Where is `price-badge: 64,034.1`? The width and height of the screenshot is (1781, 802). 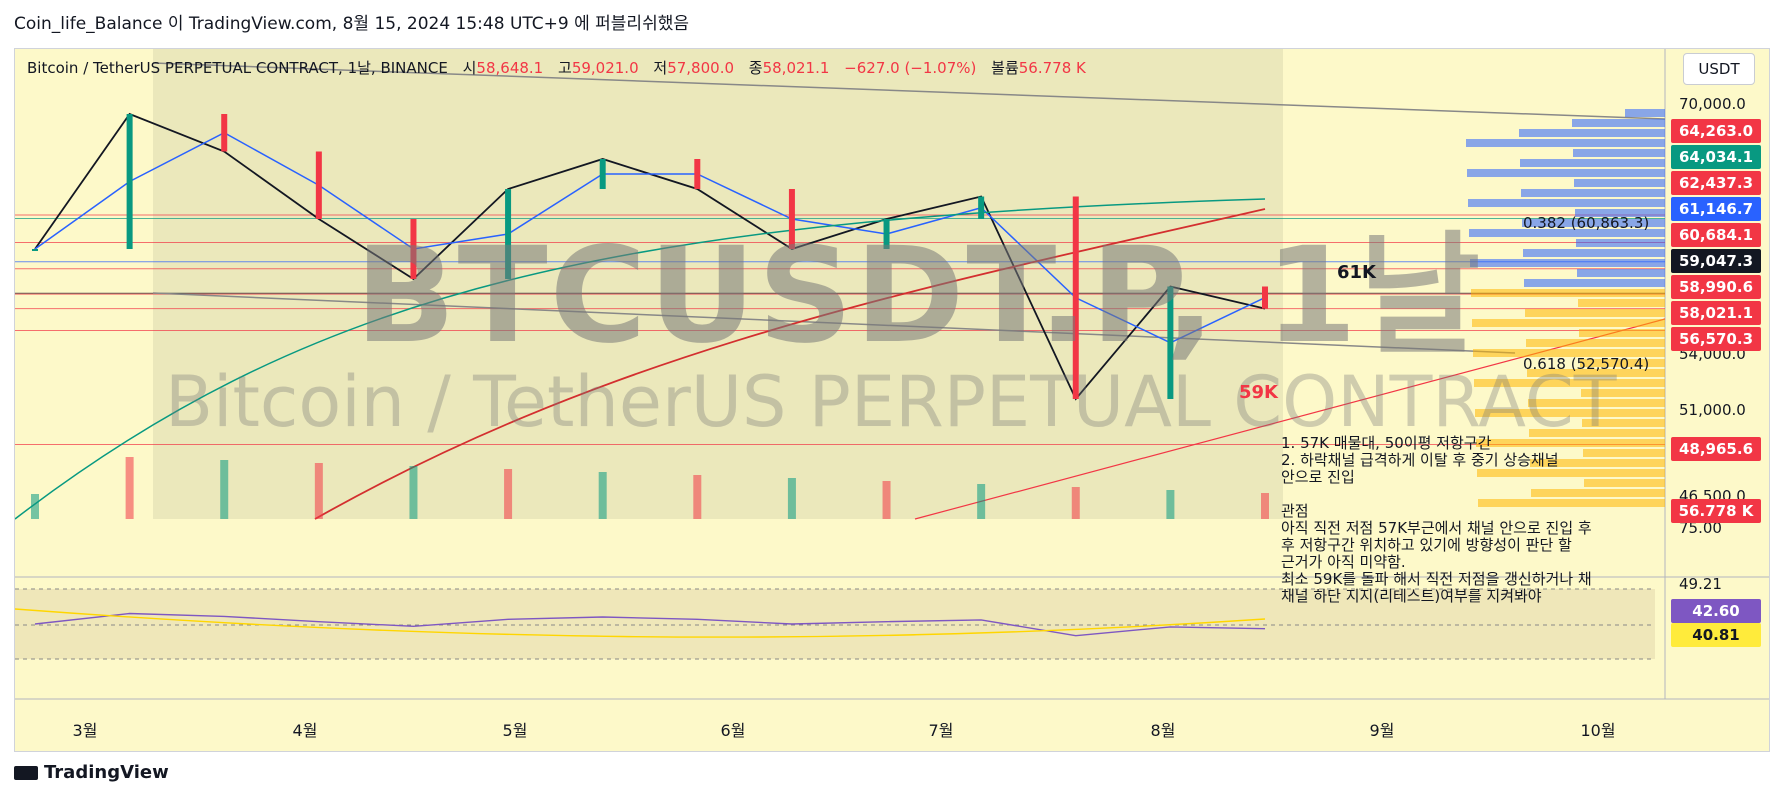
price-badge: 64,034.1 is located at coordinates (1716, 157).